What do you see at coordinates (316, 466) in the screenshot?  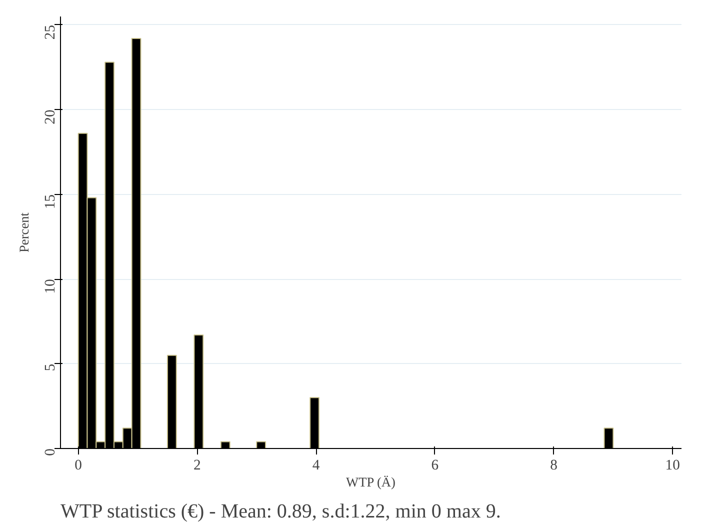 I see `x-tick-label: 4` at bounding box center [316, 466].